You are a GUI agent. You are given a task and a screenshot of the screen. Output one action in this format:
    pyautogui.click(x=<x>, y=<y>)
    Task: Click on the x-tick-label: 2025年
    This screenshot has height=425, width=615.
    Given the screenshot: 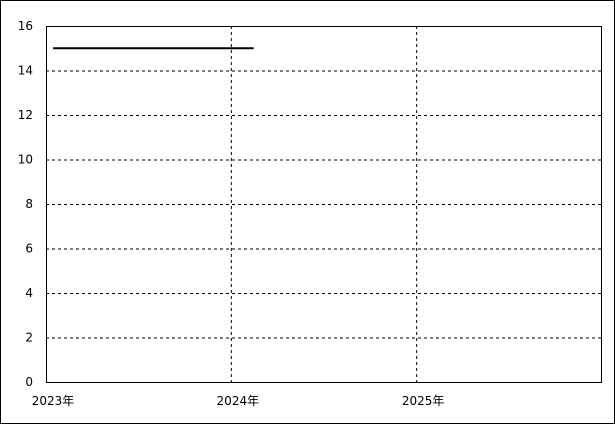 What is the action you would take?
    pyautogui.click(x=423, y=401)
    